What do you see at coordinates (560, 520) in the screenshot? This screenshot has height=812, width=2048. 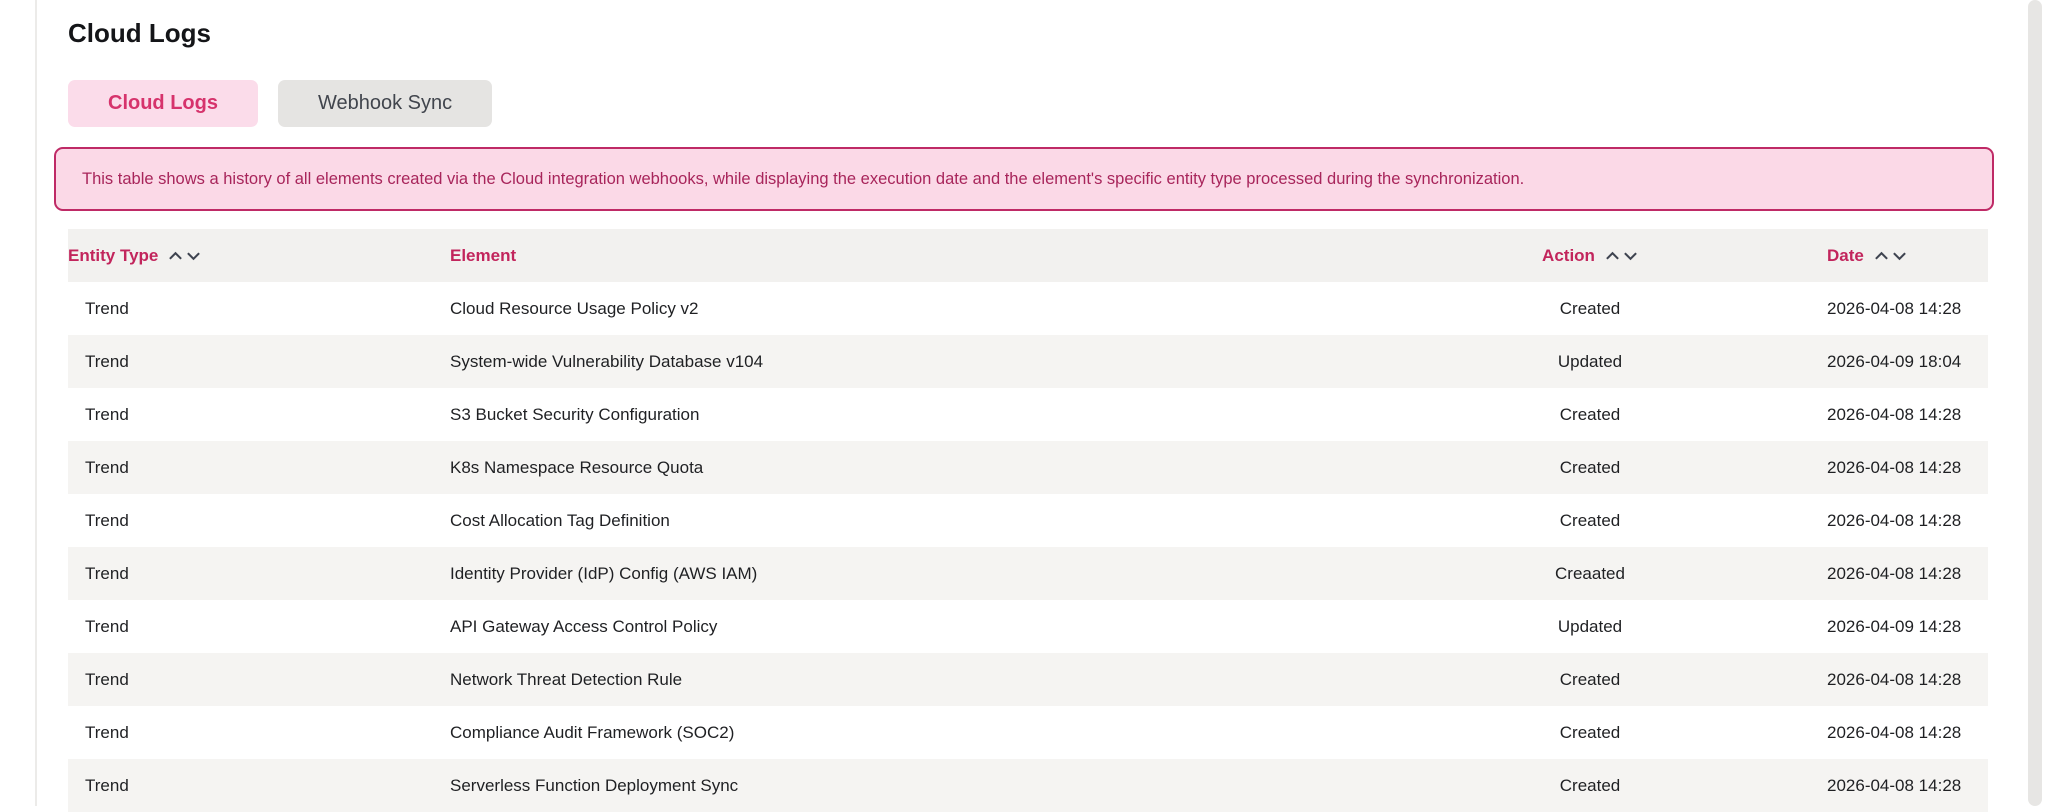 I see `cell-element: Cost Allocation Tag Definition` at bounding box center [560, 520].